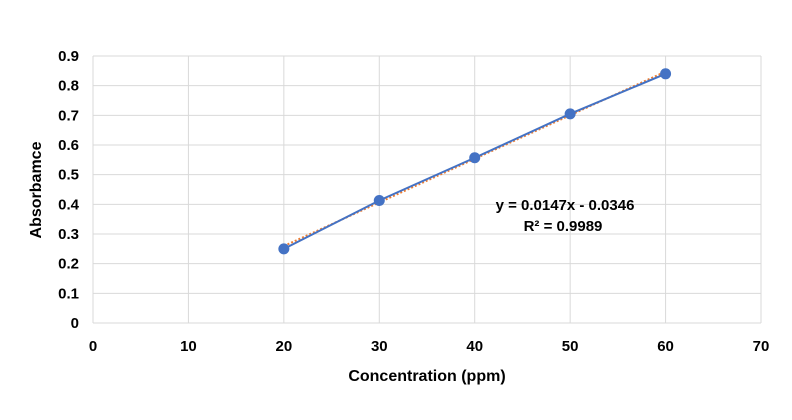  What do you see at coordinates (188, 346) in the screenshot?
I see `x-tick-label: 10` at bounding box center [188, 346].